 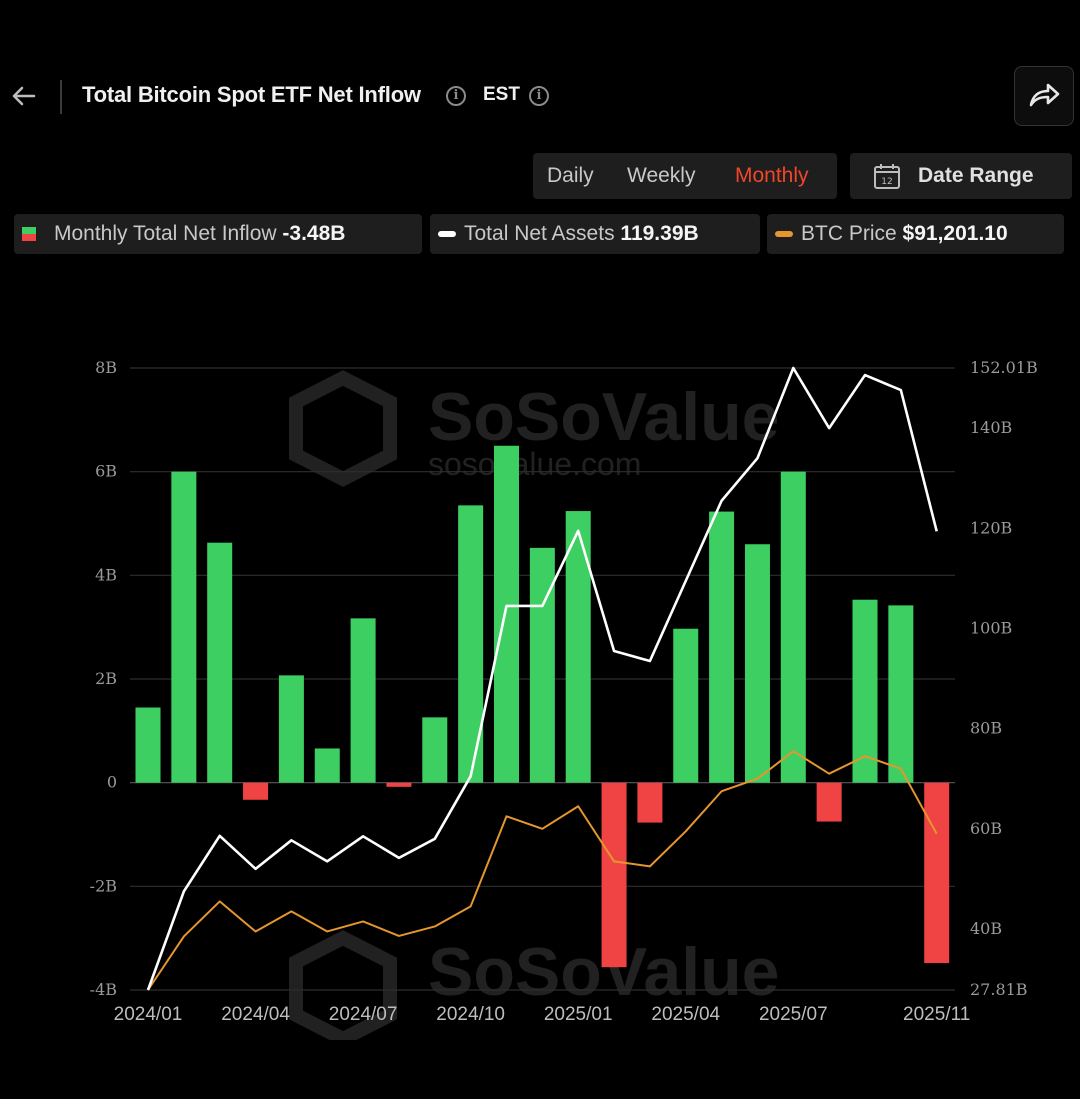 I want to click on x-tick-label: 2025/04, so click(x=685, y=1014).